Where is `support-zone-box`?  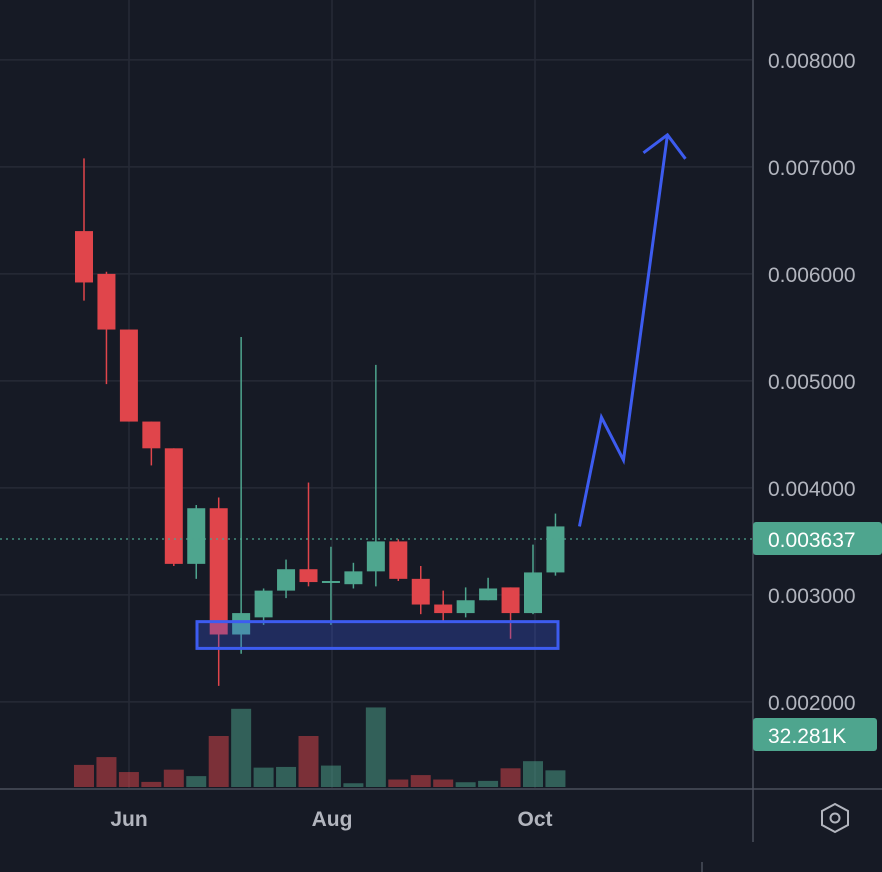 support-zone-box is located at coordinates (377, 635).